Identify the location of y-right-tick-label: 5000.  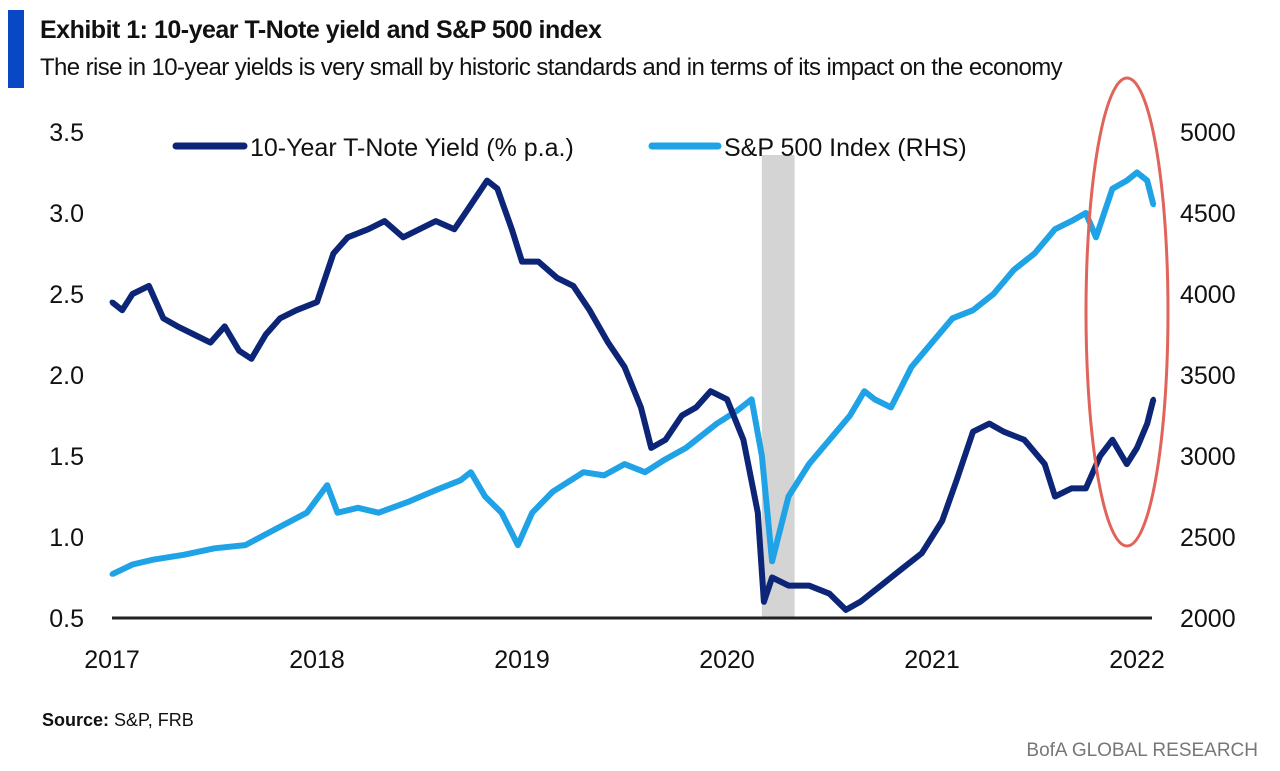
(1208, 133).